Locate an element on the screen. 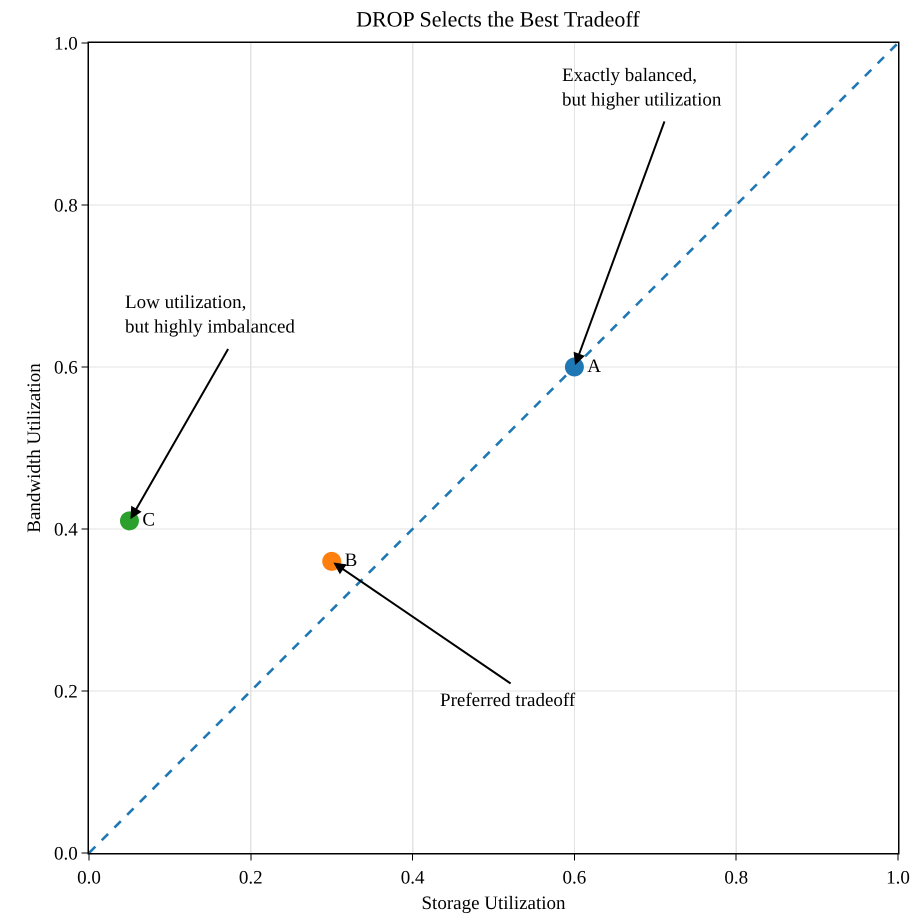  x-tick-label: 0.4 is located at coordinates (412, 877).